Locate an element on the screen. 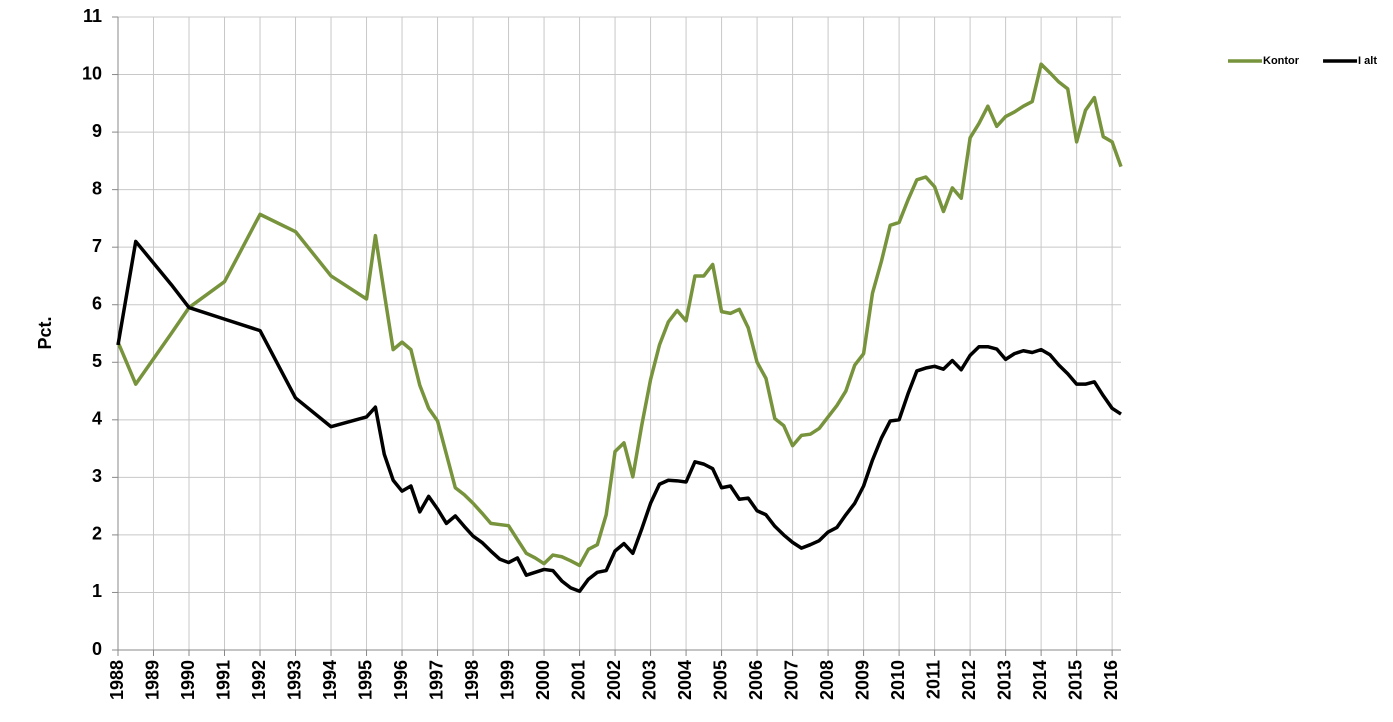 This screenshot has width=1393, height=722. x-tick-label: 2016 is located at coordinates (1111, 680).